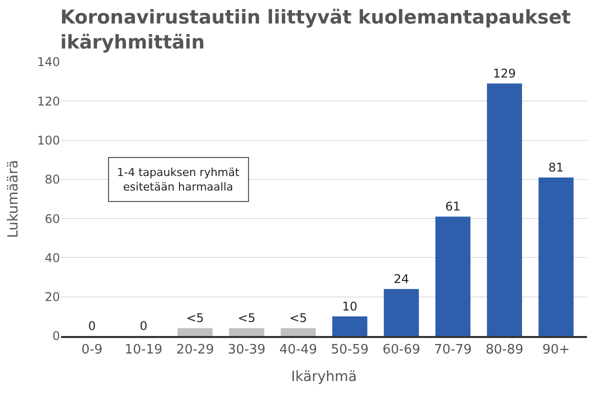 The image size is (602, 394). Describe the element at coordinates (556, 167) in the screenshot. I see `data-label: 81` at that location.